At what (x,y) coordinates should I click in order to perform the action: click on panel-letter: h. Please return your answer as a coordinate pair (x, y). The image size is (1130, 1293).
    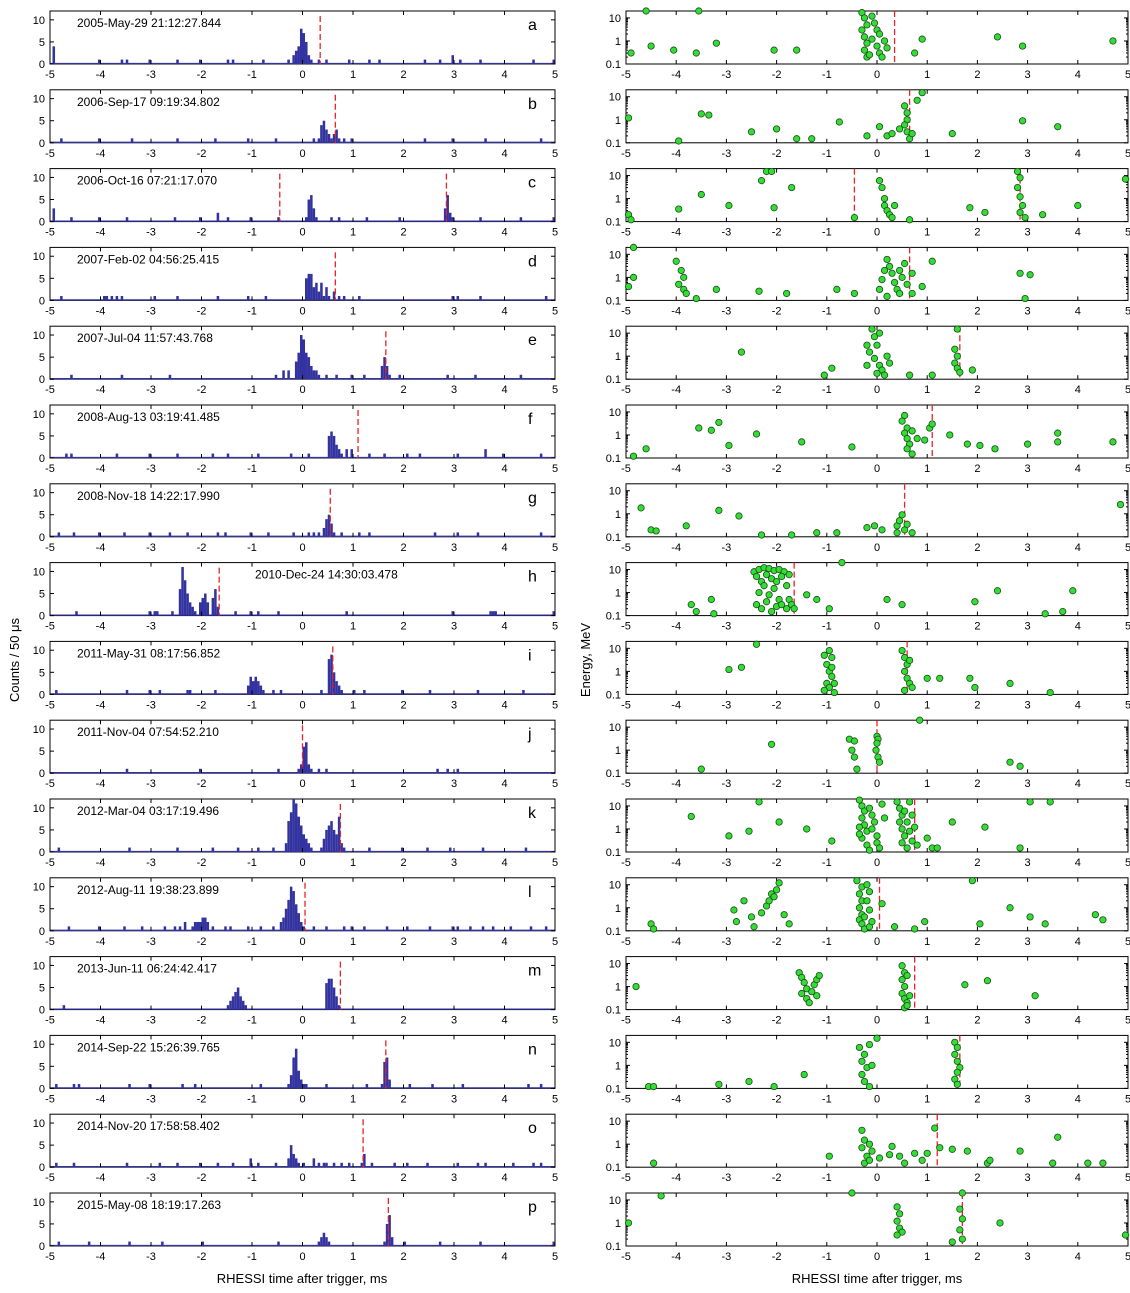
    Looking at the image, I should click on (532, 577).